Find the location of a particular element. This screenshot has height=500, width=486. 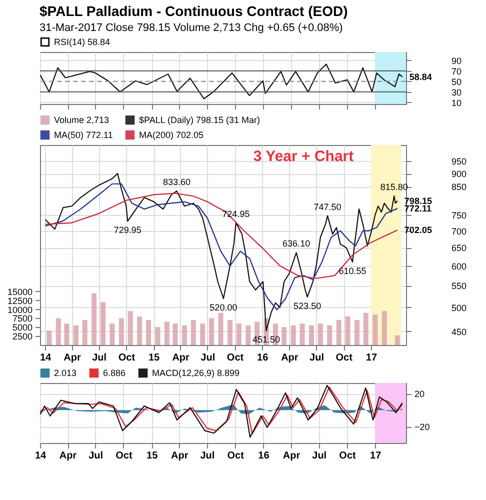

annotation: 815.80 is located at coordinates (394, 187).